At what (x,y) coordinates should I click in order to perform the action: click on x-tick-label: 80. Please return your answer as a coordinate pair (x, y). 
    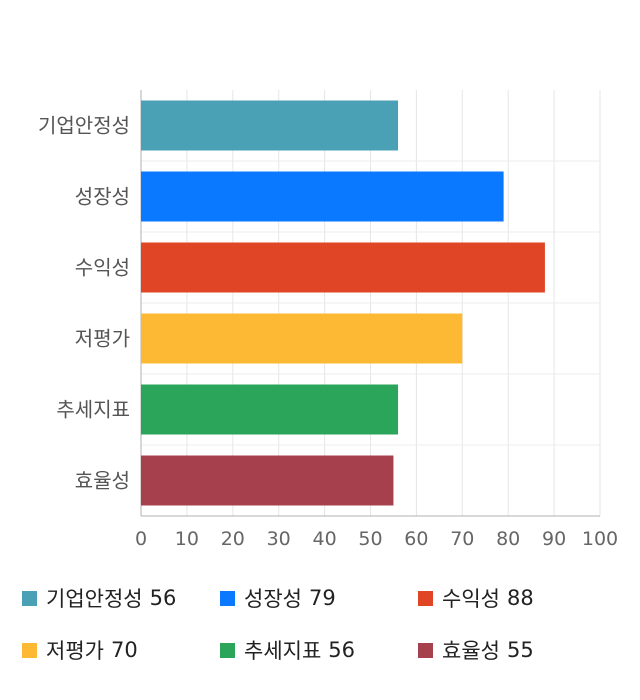
    Looking at the image, I should click on (508, 539).